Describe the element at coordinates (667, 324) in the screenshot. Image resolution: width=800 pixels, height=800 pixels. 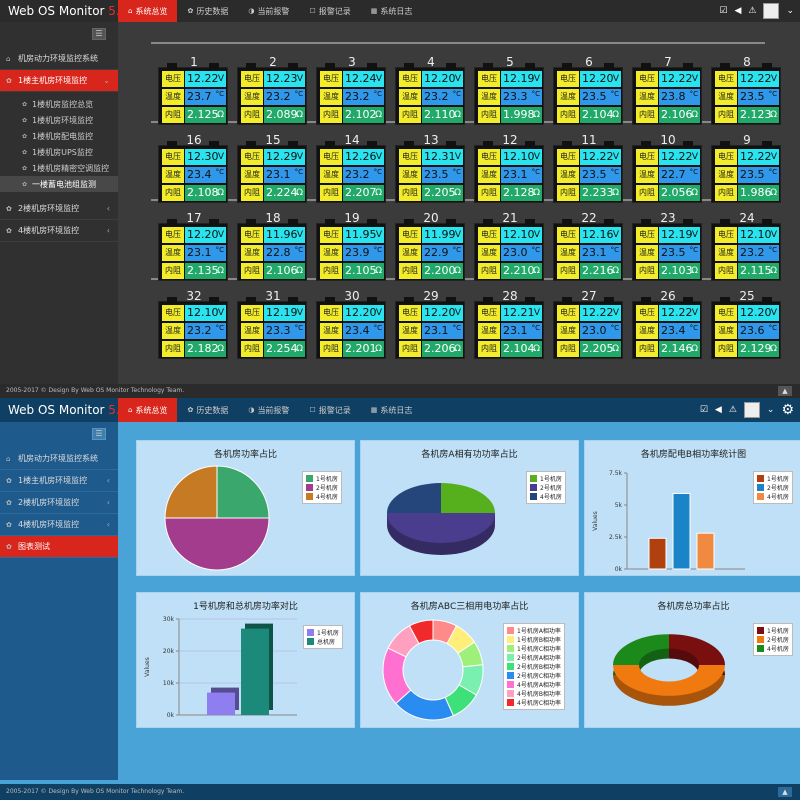
I see `battery-cell: 26 电压 12.22 V 温度 23.4 °C 内阻 2.146 Ω` at that location.